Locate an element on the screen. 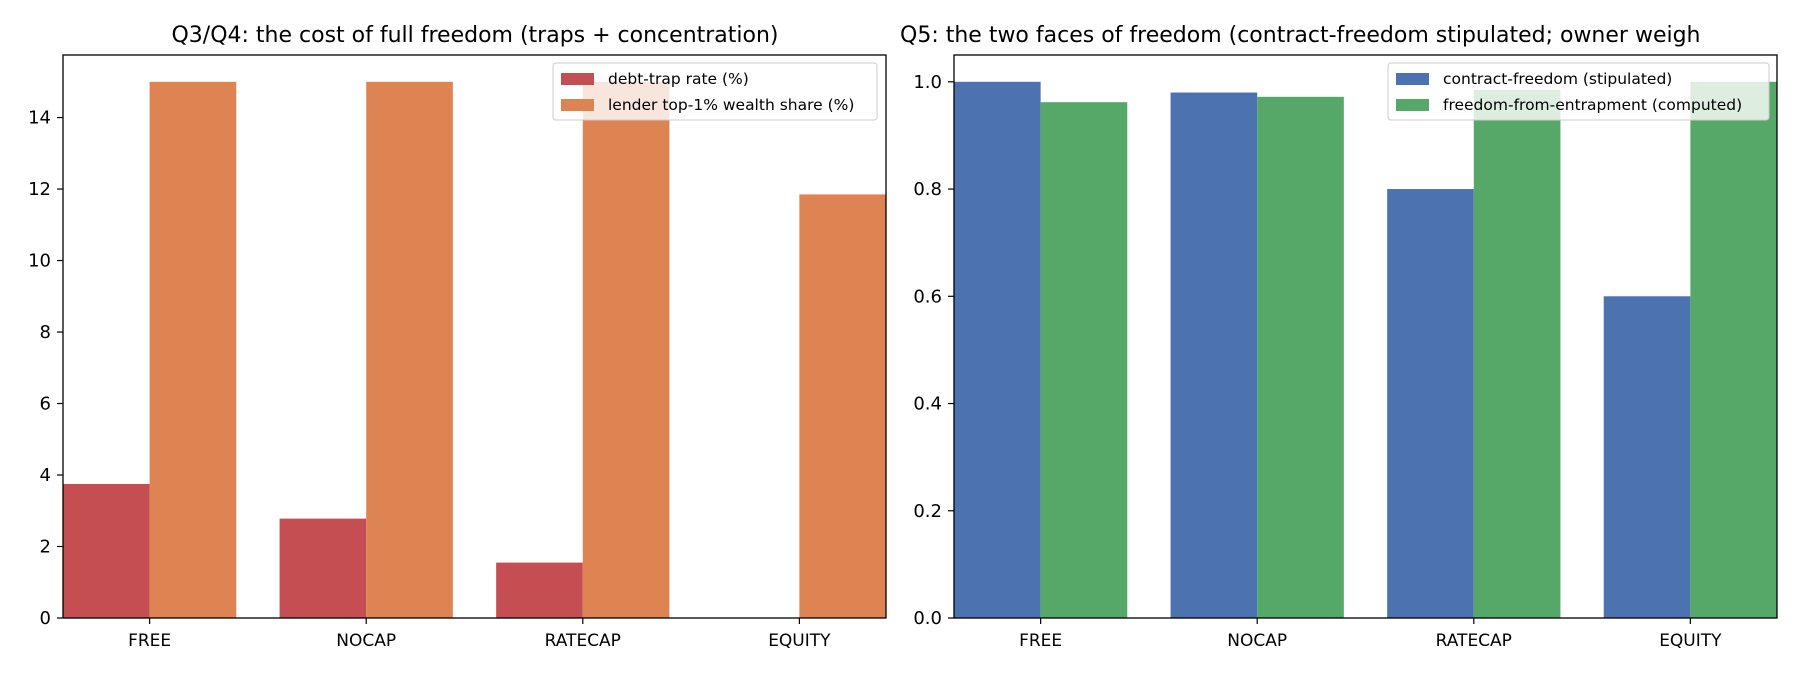 This screenshot has width=1800, height=675. y-tick-label: 2 is located at coordinates (45, 547).